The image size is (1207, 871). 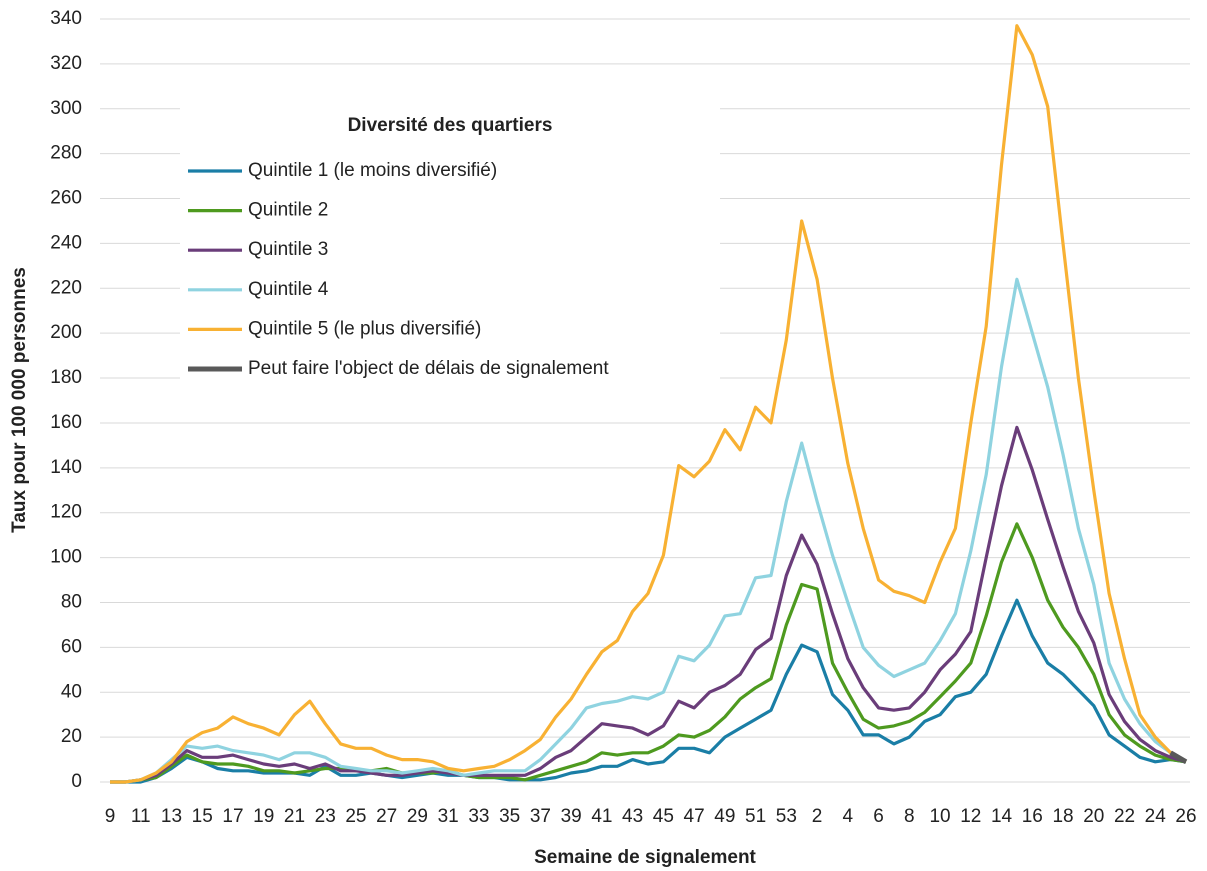 What do you see at coordinates (601, 816) in the screenshot?
I see `x-tick-label: 41` at bounding box center [601, 816].